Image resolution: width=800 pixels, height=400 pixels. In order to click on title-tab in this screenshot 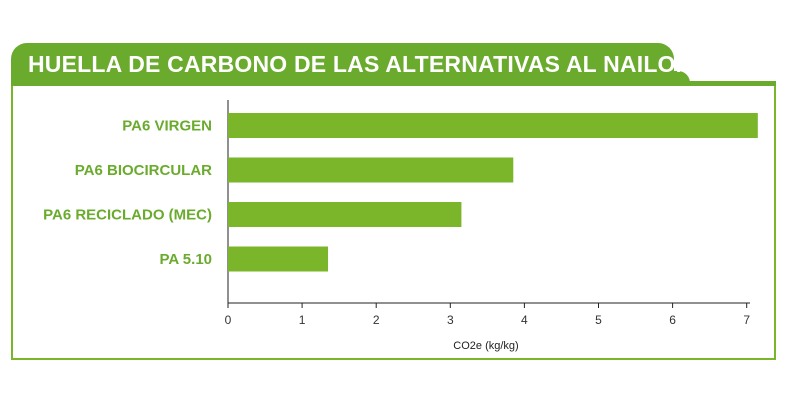, I will do `click(342, 63)`.